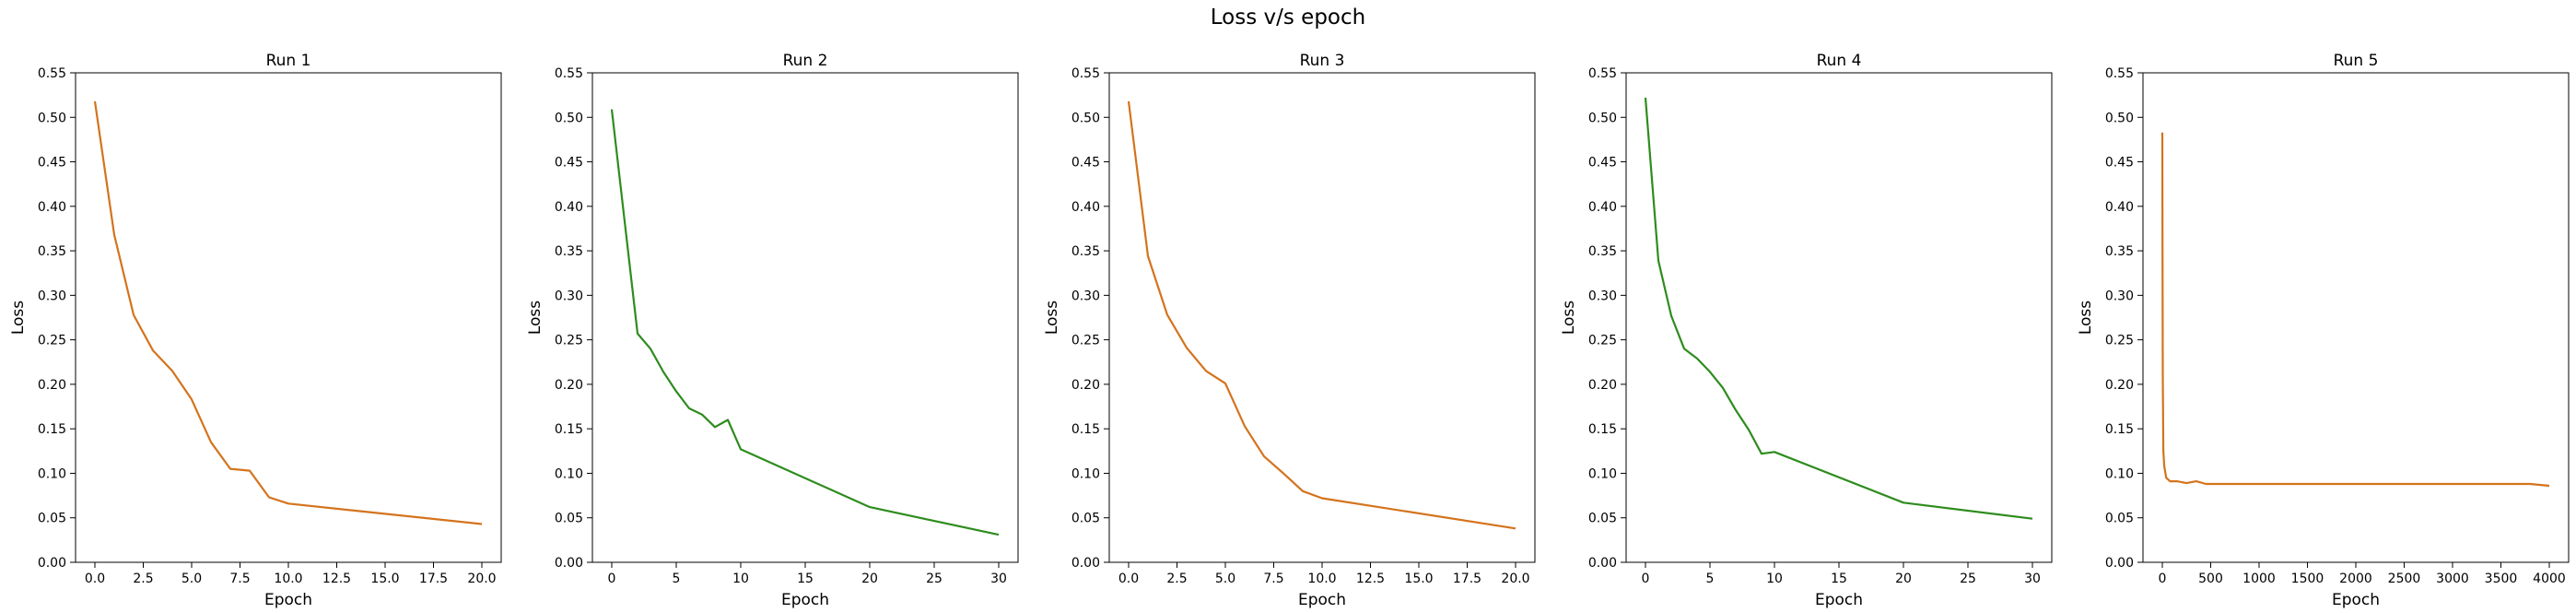  I want to click on x-tick-label: 3500, so click(2501, 579).